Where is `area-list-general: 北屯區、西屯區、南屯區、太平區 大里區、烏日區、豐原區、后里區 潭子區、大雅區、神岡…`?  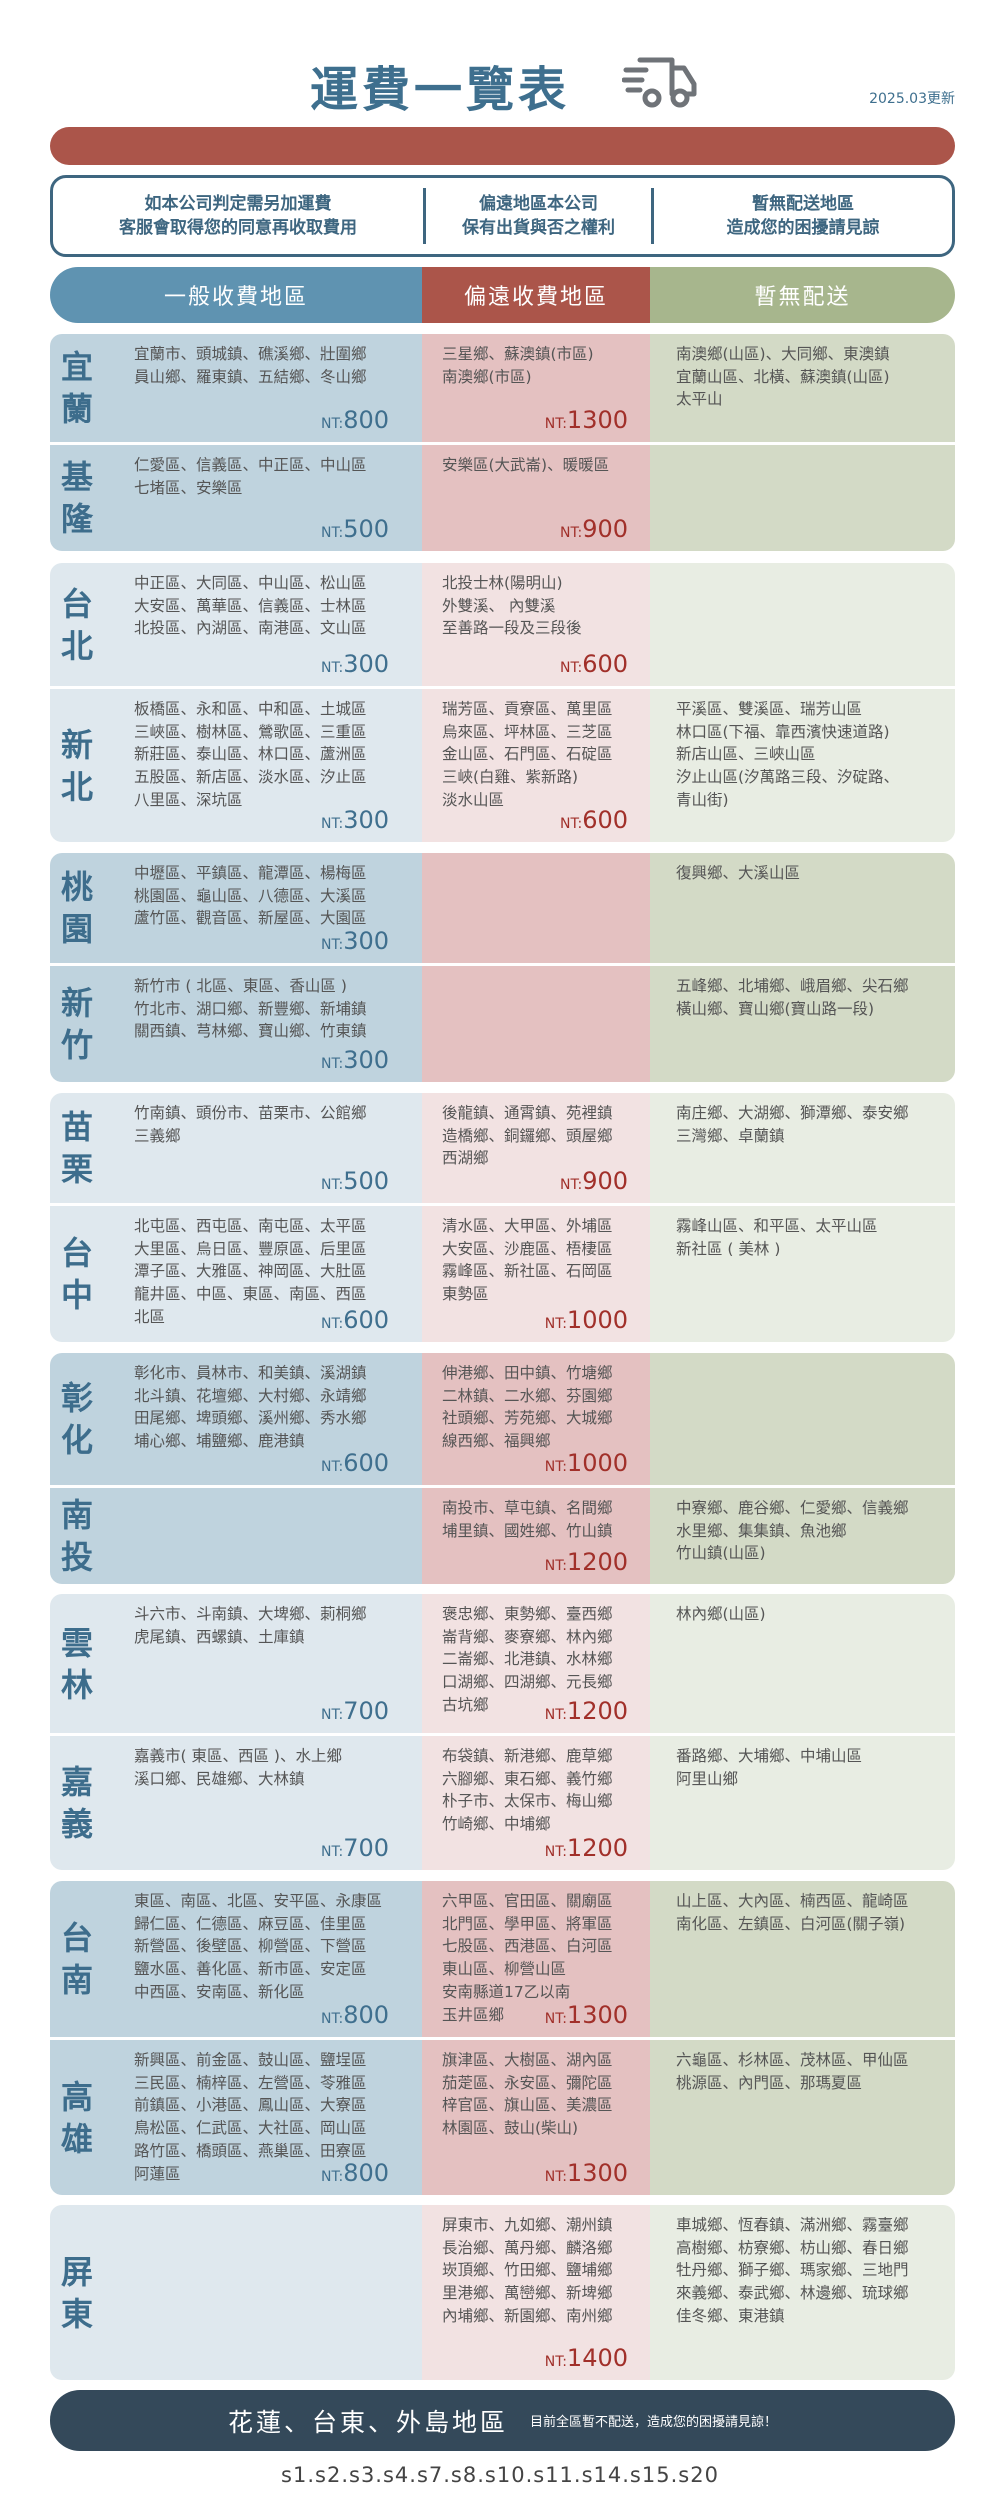 area-list-general: 北屯區、西屯區、南屯區、太平區 大里區、烏日區、豐原區、后里區 潭子區、大雅區、神岡… is located at coordinates (250, 1272).